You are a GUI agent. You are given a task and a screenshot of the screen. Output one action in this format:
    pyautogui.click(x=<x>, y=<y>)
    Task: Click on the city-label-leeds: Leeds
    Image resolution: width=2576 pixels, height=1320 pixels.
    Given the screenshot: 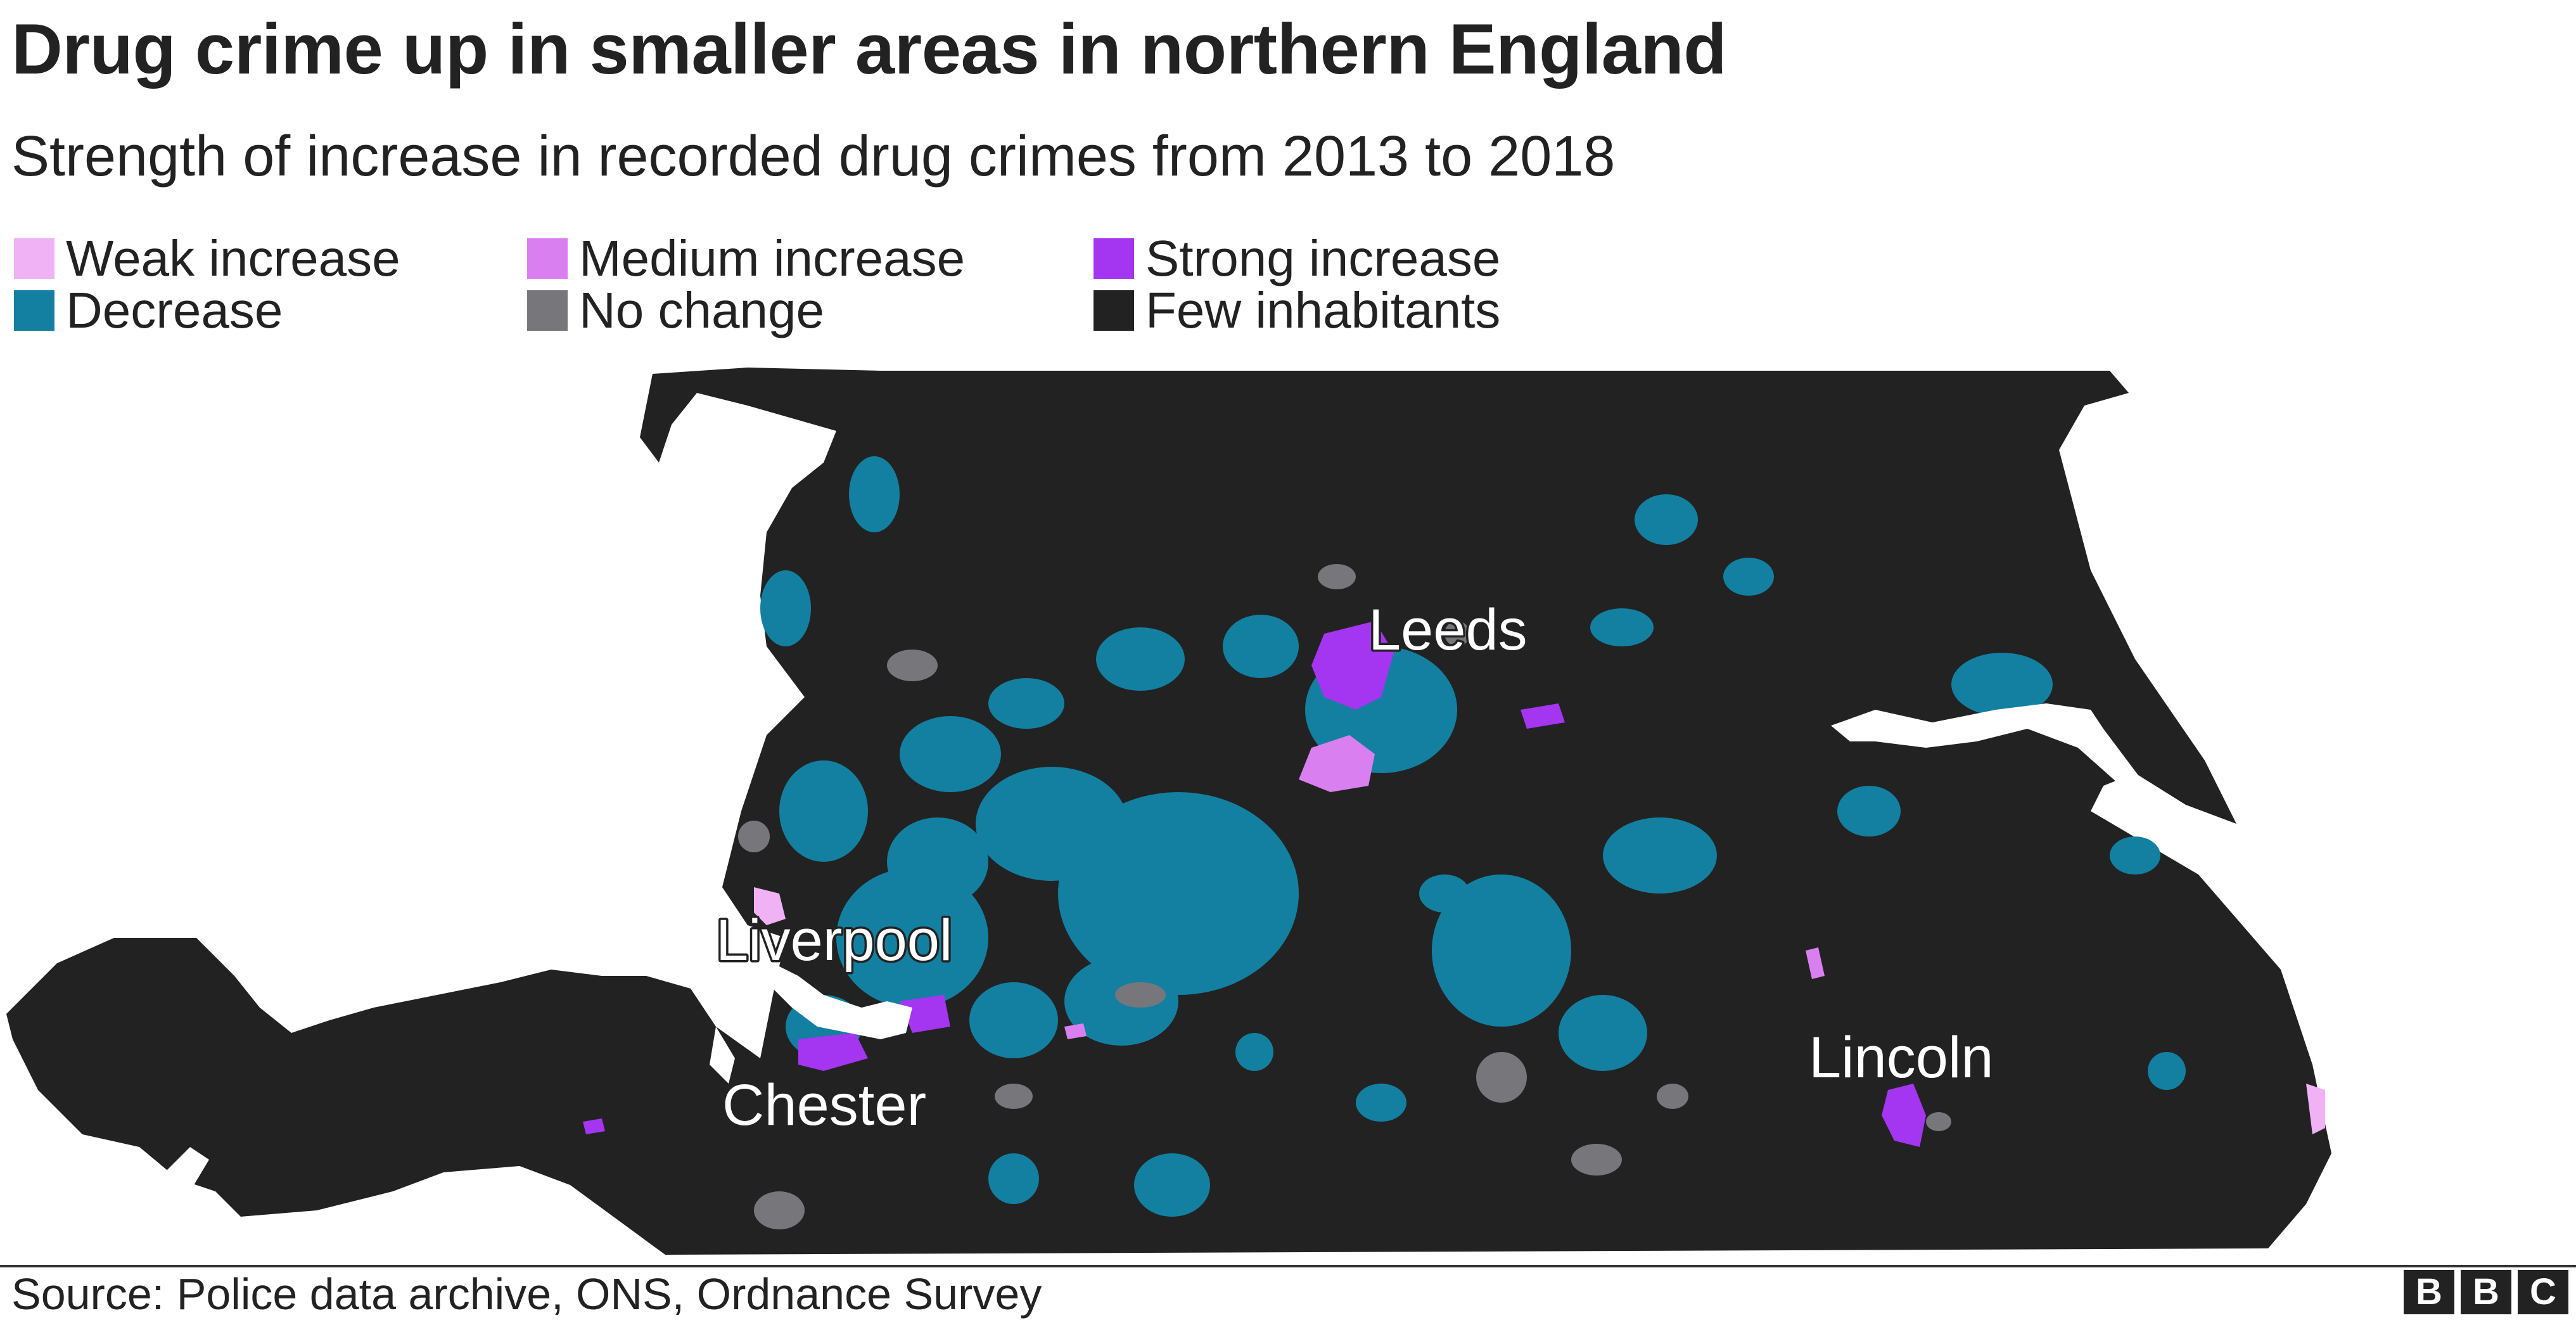 What is the action you would take?
    pyautogui.click(x=1447, y=630)
    